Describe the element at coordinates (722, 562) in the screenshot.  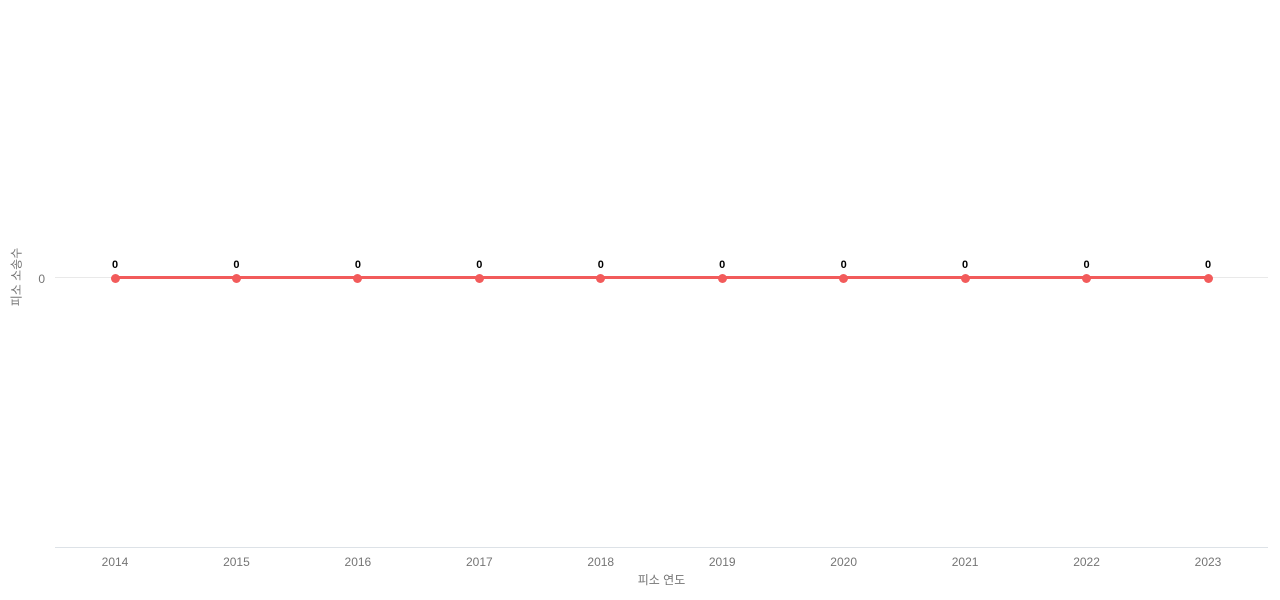
I see `x-axis-tick: 2019` at that location.